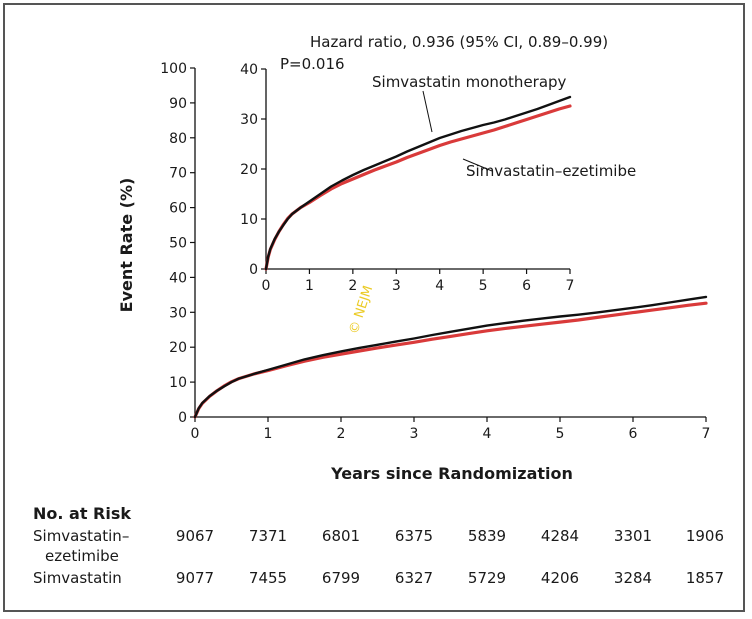 The width and height of the screenshot is (752, 619). I want to click on risk-row-label-cont: ezetimibe, so click(82, 556).